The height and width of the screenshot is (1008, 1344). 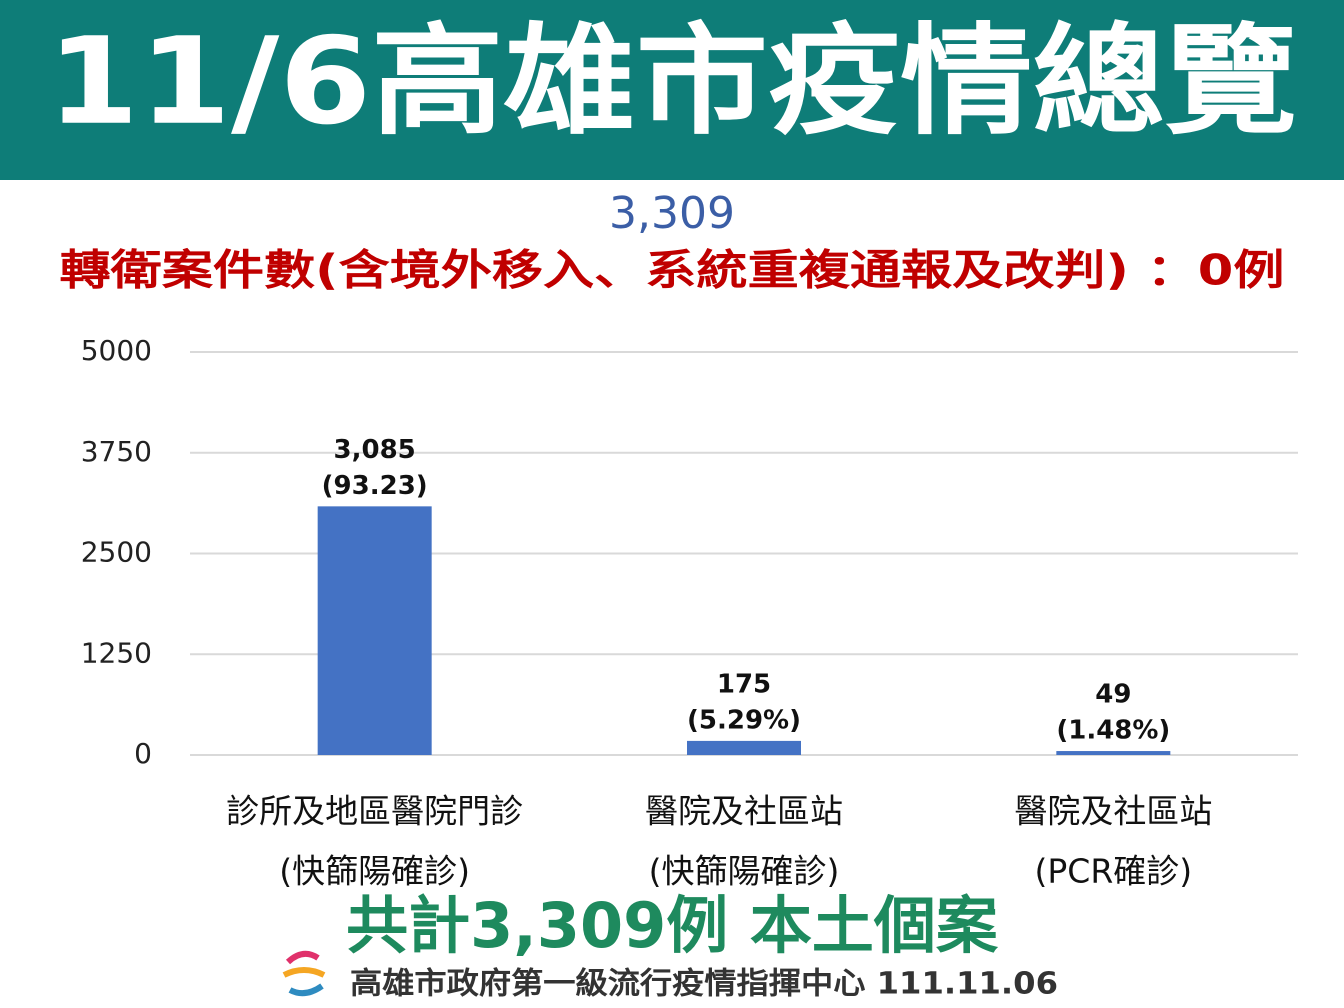 I want to click on logo, so click(x=304, y=973).